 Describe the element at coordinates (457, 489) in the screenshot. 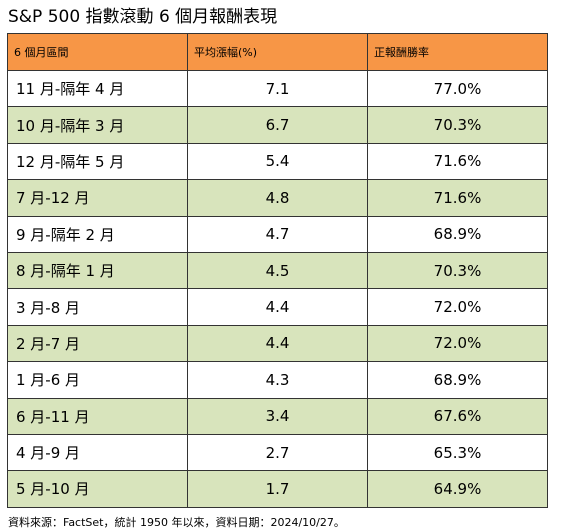

I see `win-rate-cell: 64.9%` at that location.